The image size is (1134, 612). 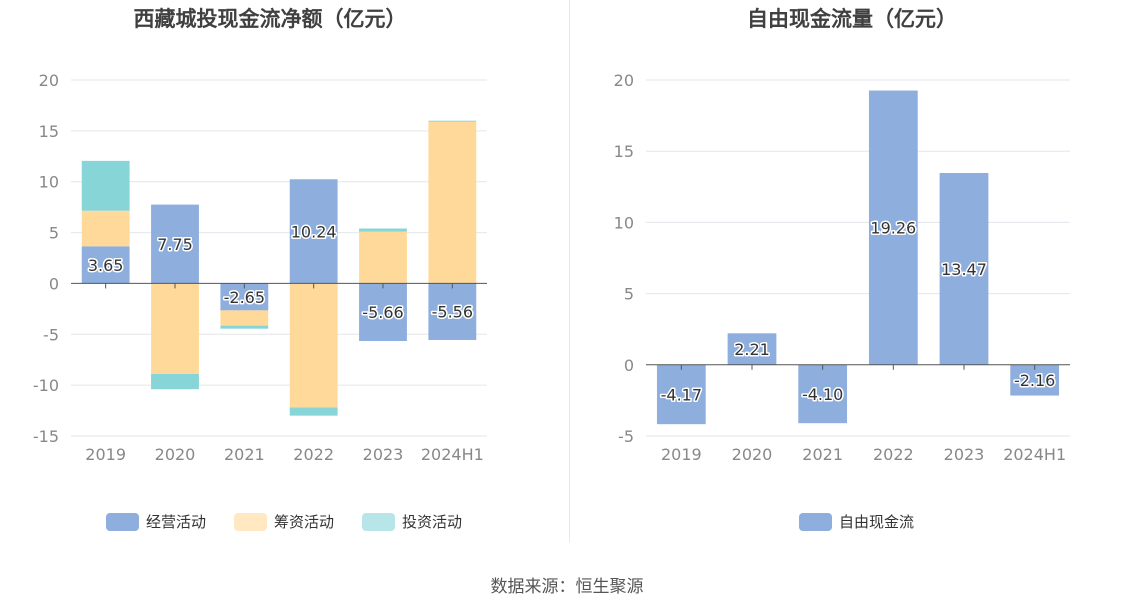 I want to click on bar-fcf-2022, so click(x=893, y=227).